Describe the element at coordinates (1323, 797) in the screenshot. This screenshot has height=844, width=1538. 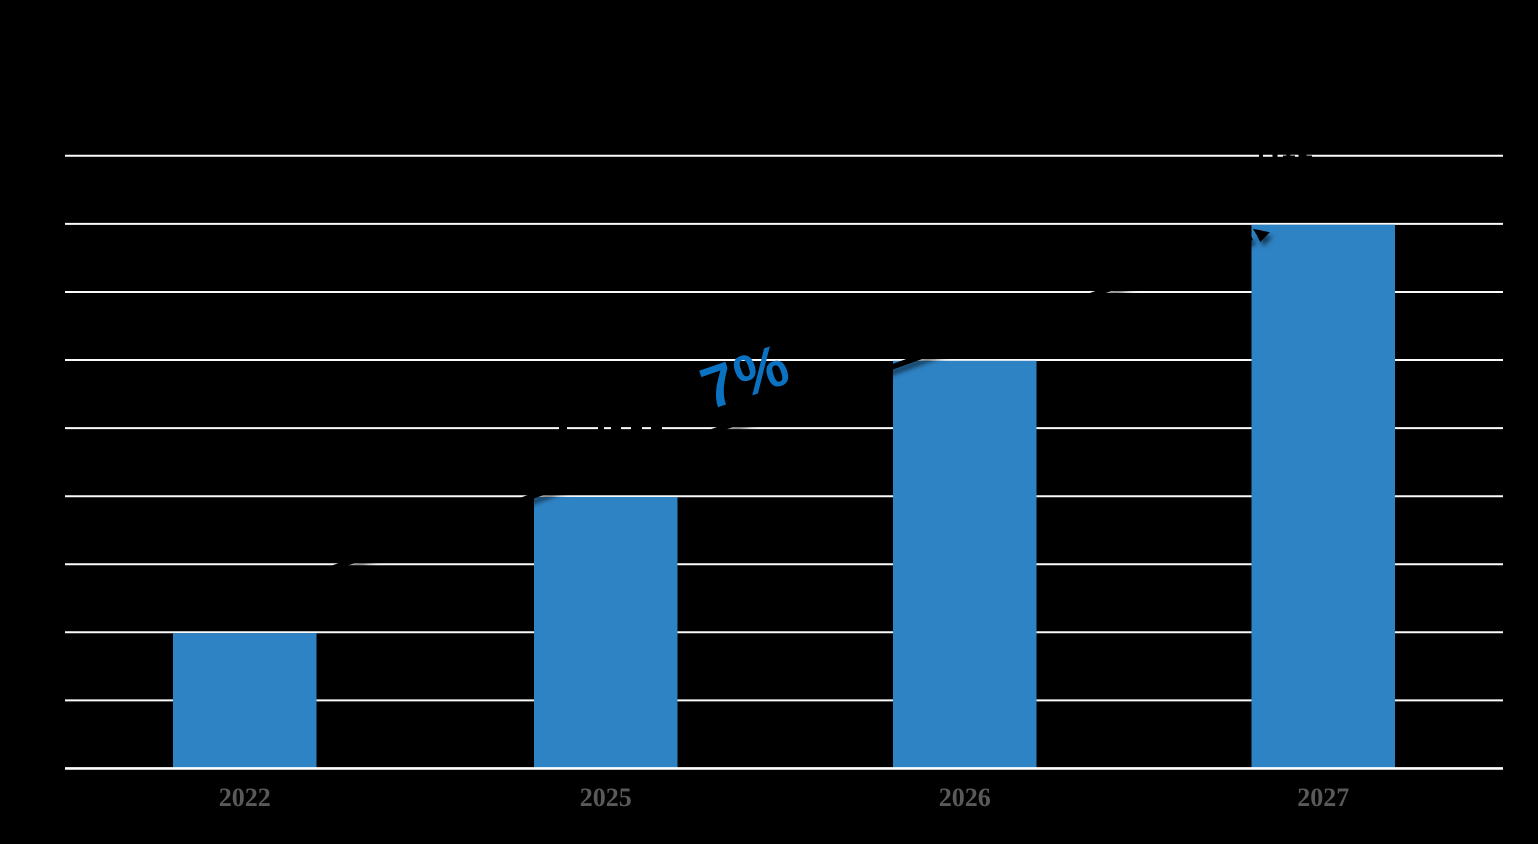
I see `svg-text: 2027` at that location.